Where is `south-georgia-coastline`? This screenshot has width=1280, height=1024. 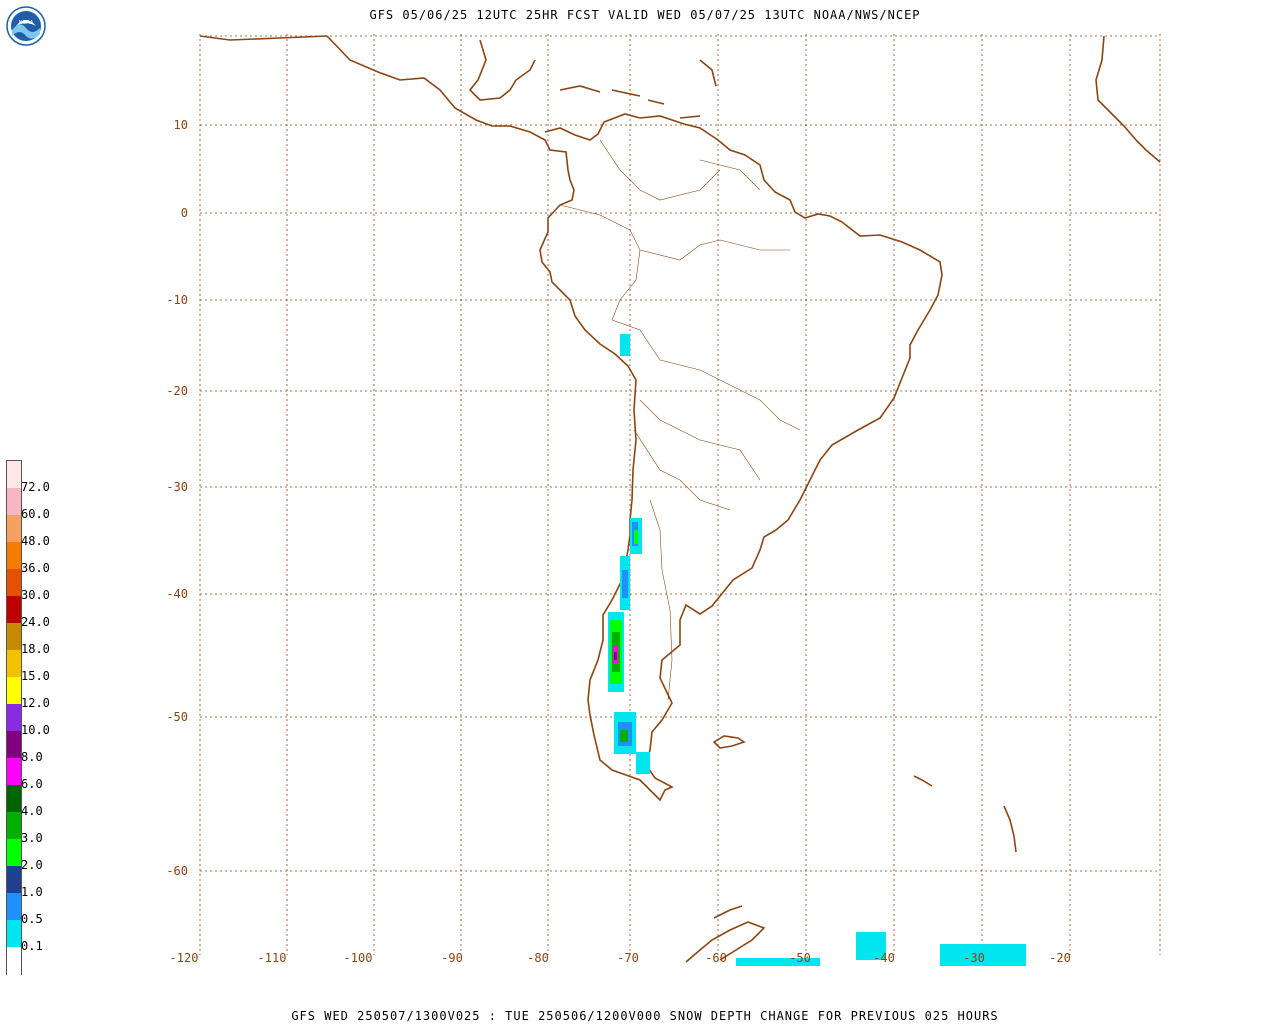
south-georgia-coastline is located at coordinates (923, 781).